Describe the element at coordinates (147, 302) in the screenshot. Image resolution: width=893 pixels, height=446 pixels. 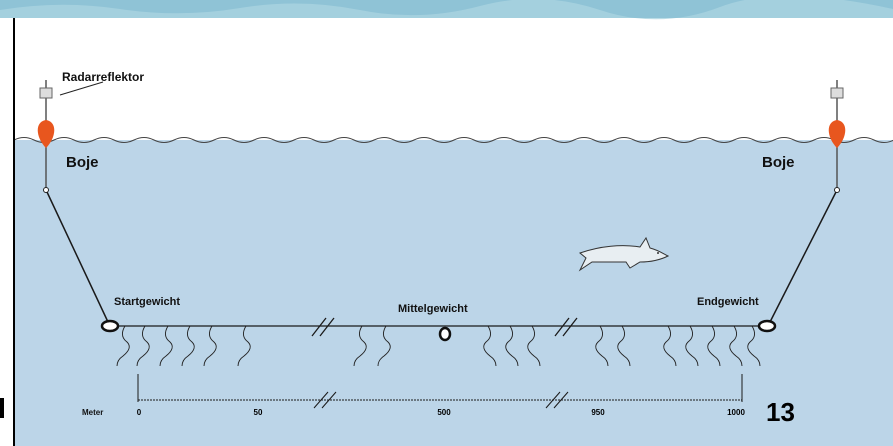
I see `start-weight-label: Startgewicht` at that location.